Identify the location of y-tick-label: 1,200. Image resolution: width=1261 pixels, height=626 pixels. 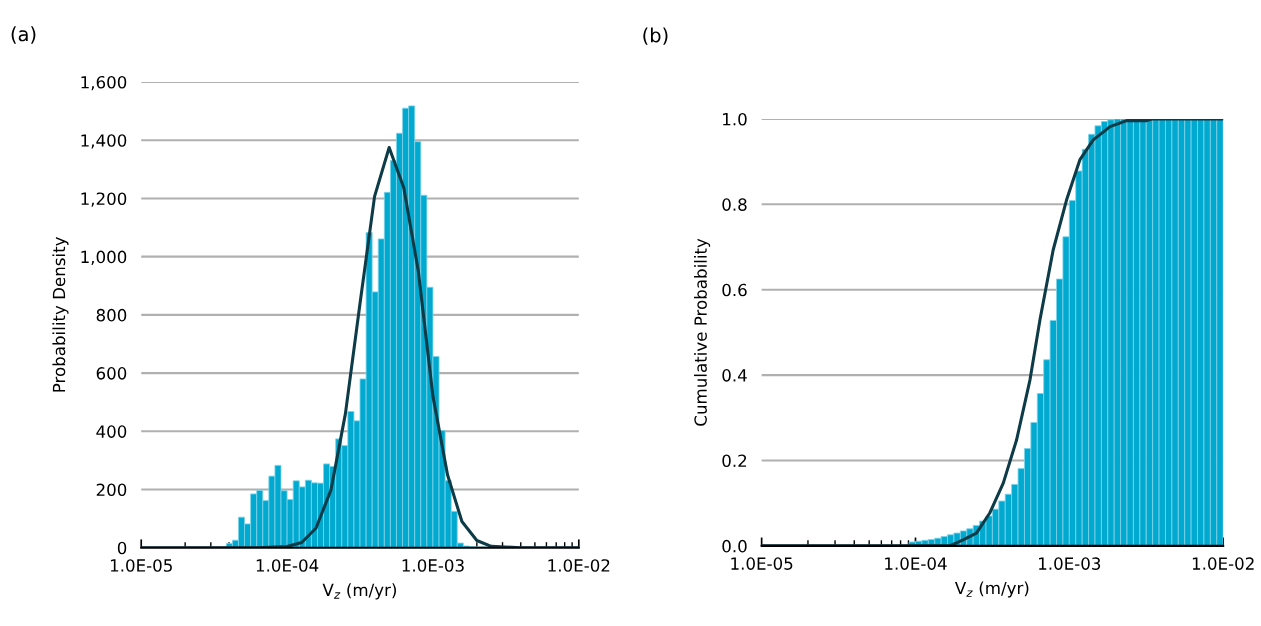
(104, 199).